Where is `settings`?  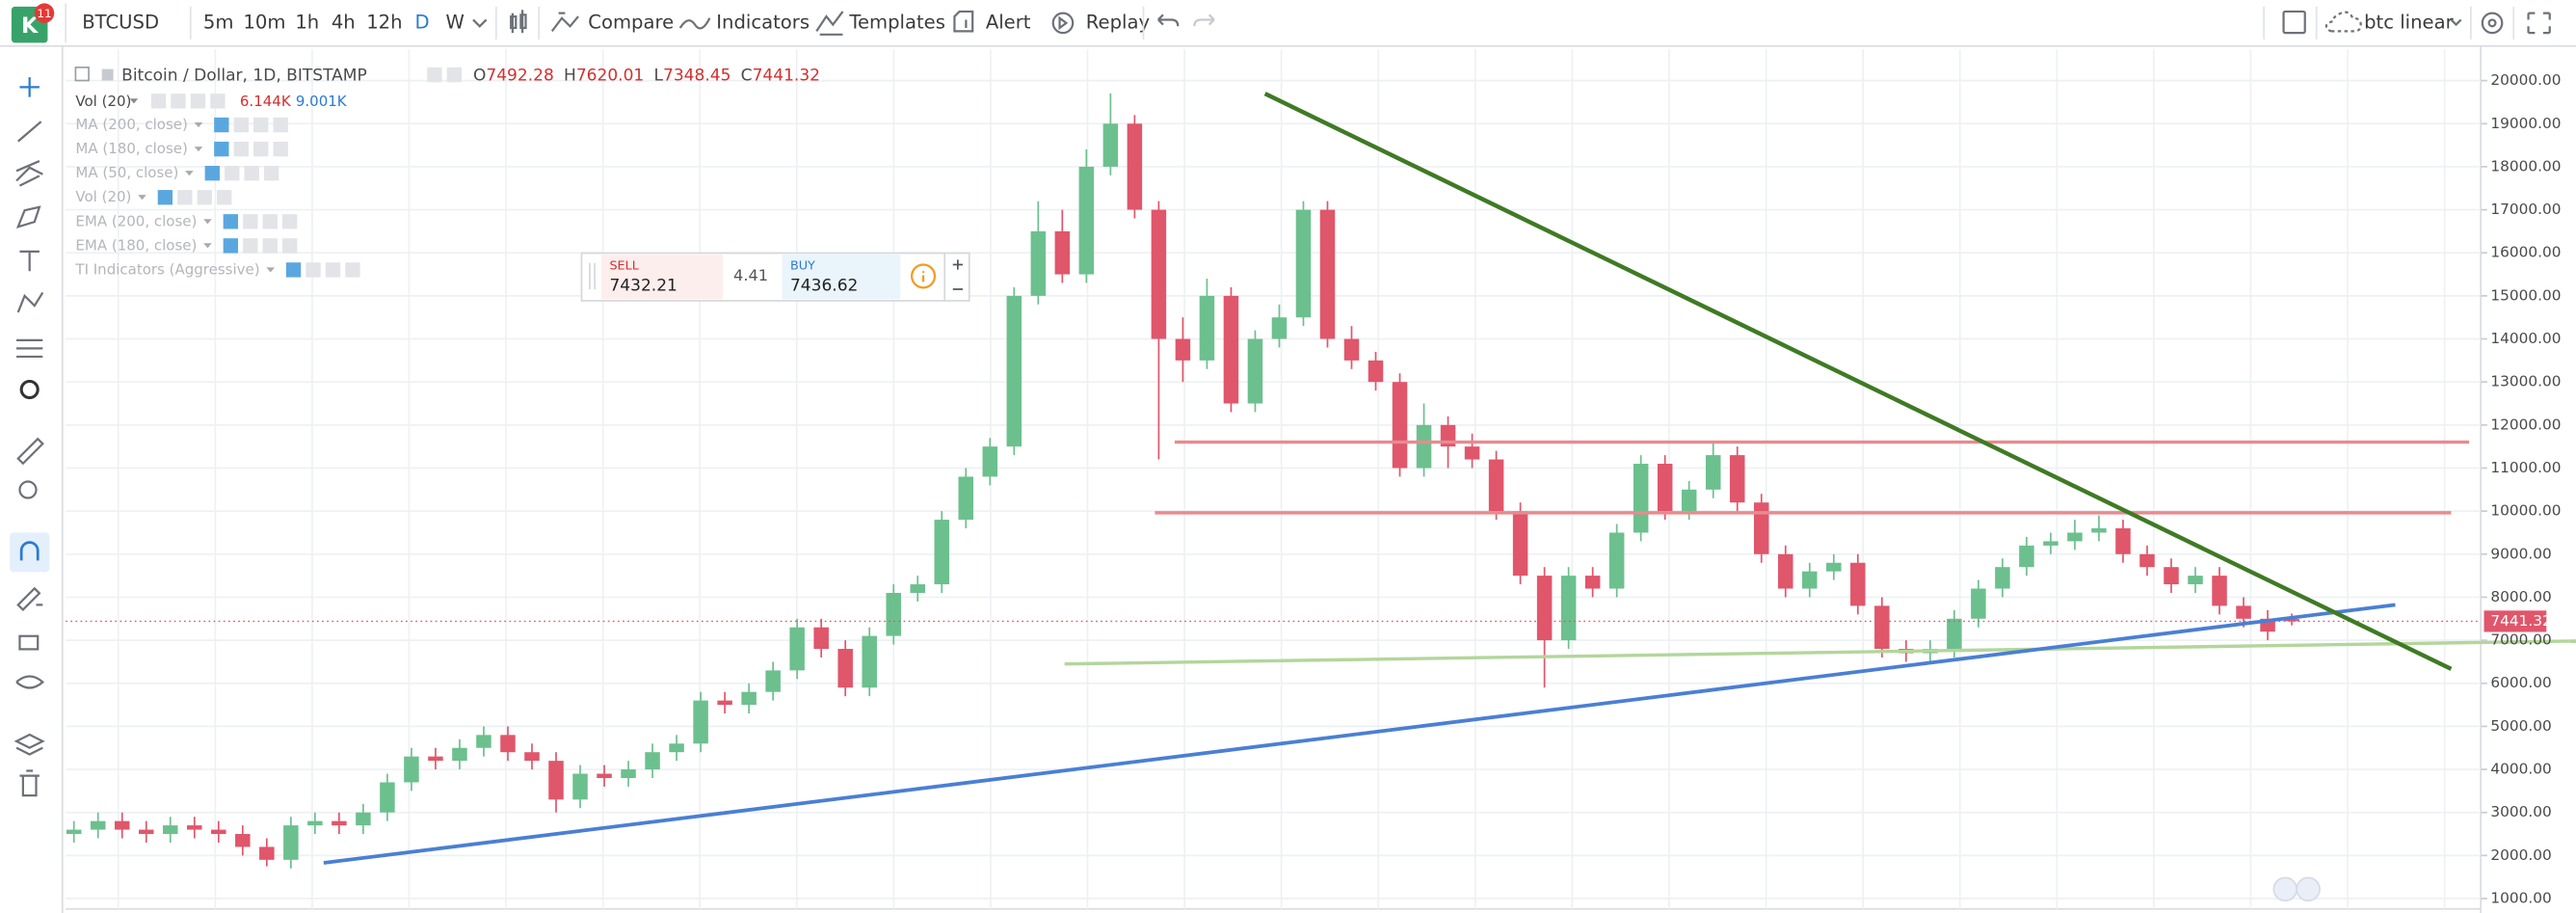
settings is located at coordinates (2492, 23).